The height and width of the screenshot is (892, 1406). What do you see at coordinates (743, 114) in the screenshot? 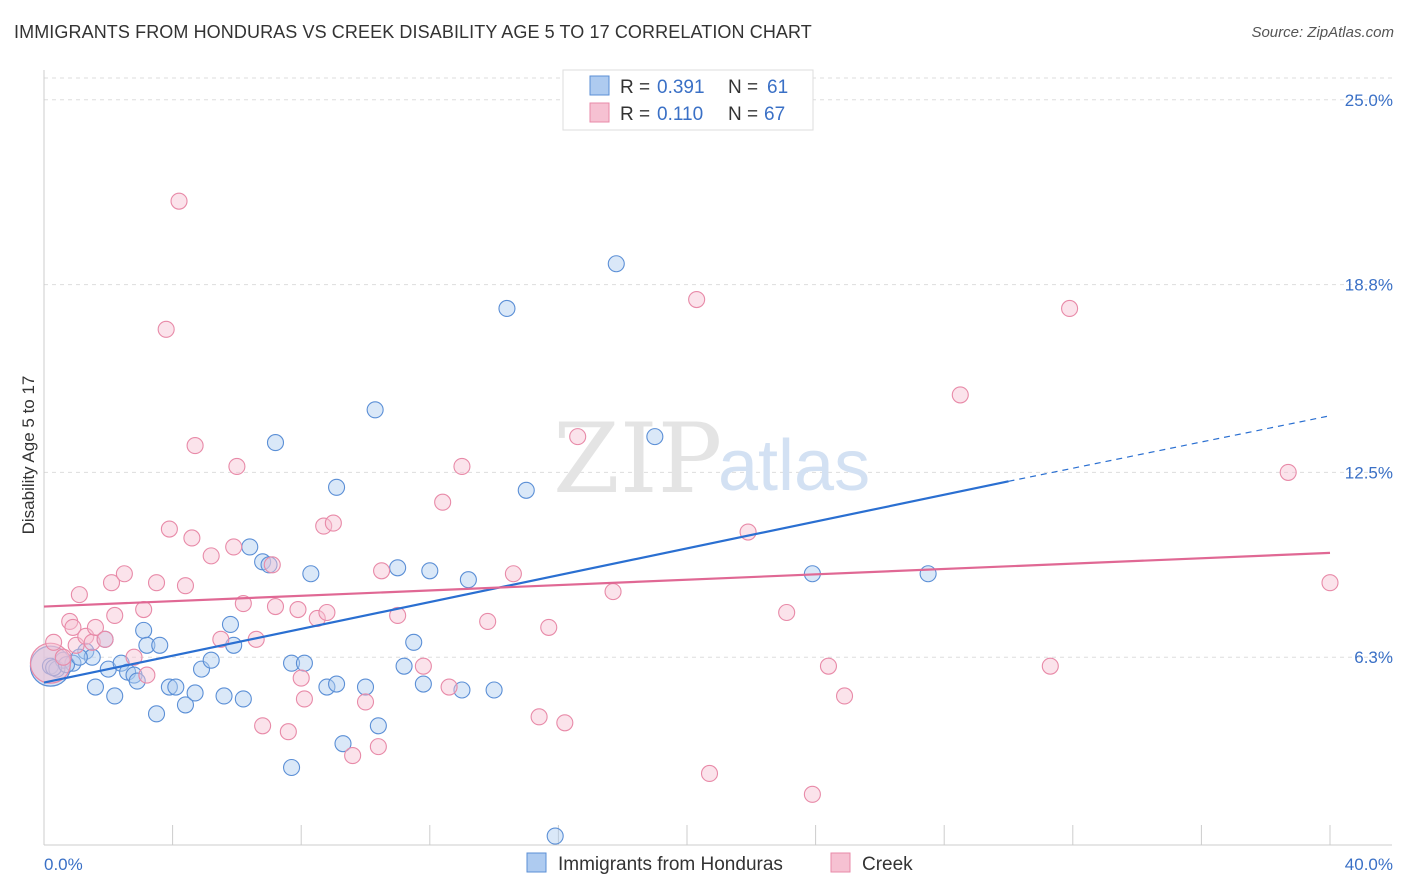
I see `legend-n-label-creek: N =` at bounding box center [743, 114].